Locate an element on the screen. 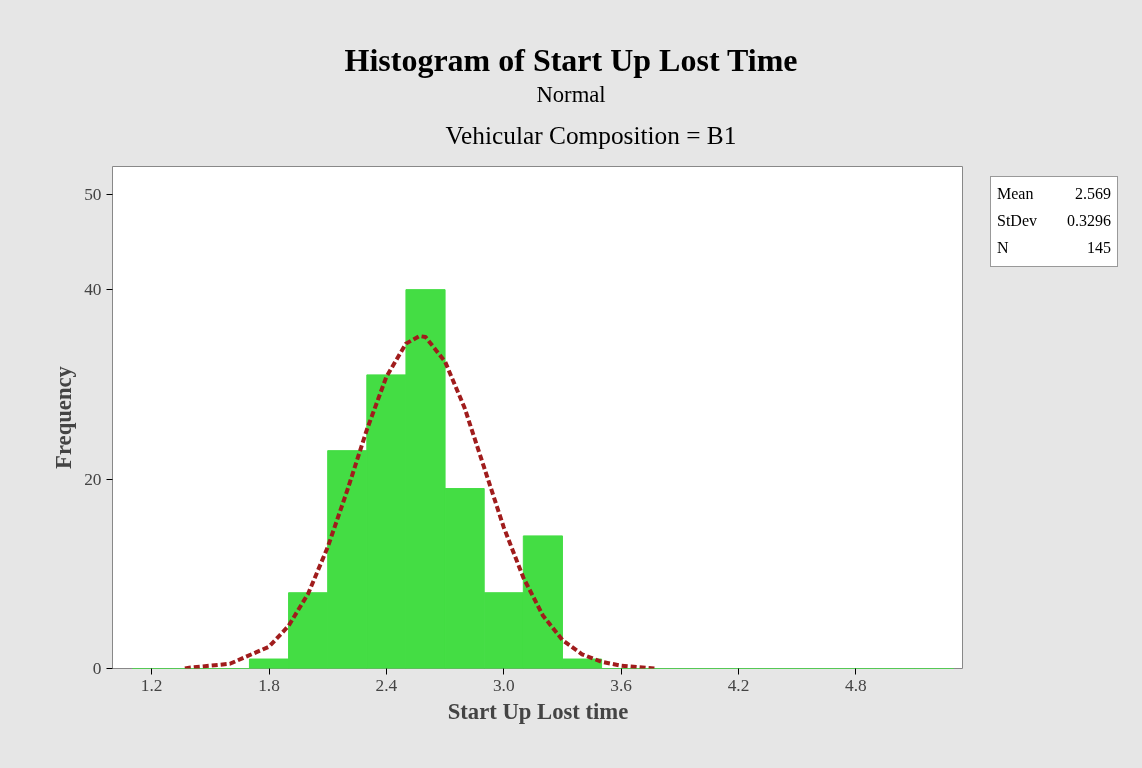  text: Vehicular Composition = B1 is located at coordinates (591, 135).